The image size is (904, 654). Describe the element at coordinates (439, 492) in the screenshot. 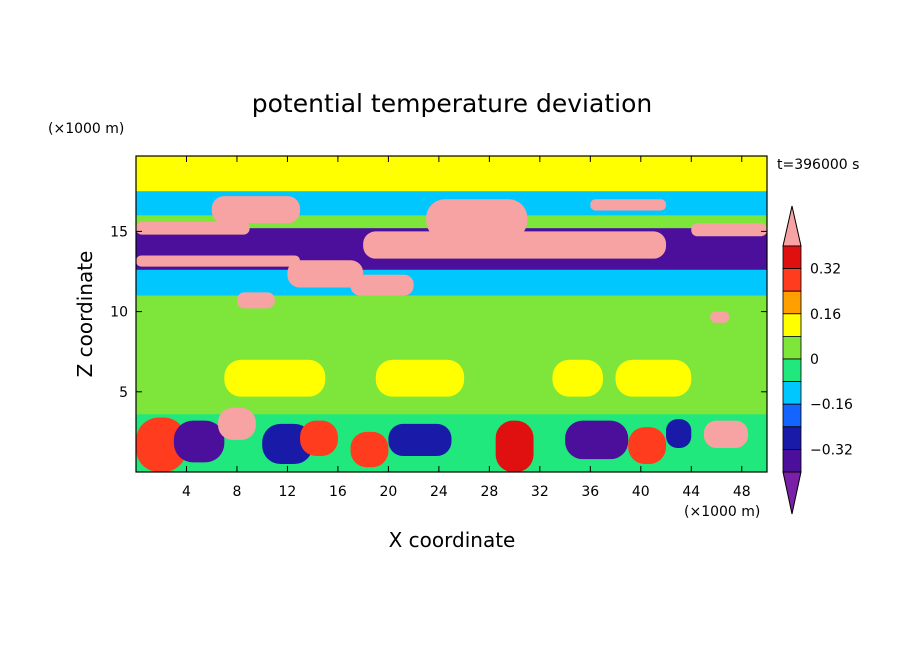

I see `x-tick-label: 24` at that location.